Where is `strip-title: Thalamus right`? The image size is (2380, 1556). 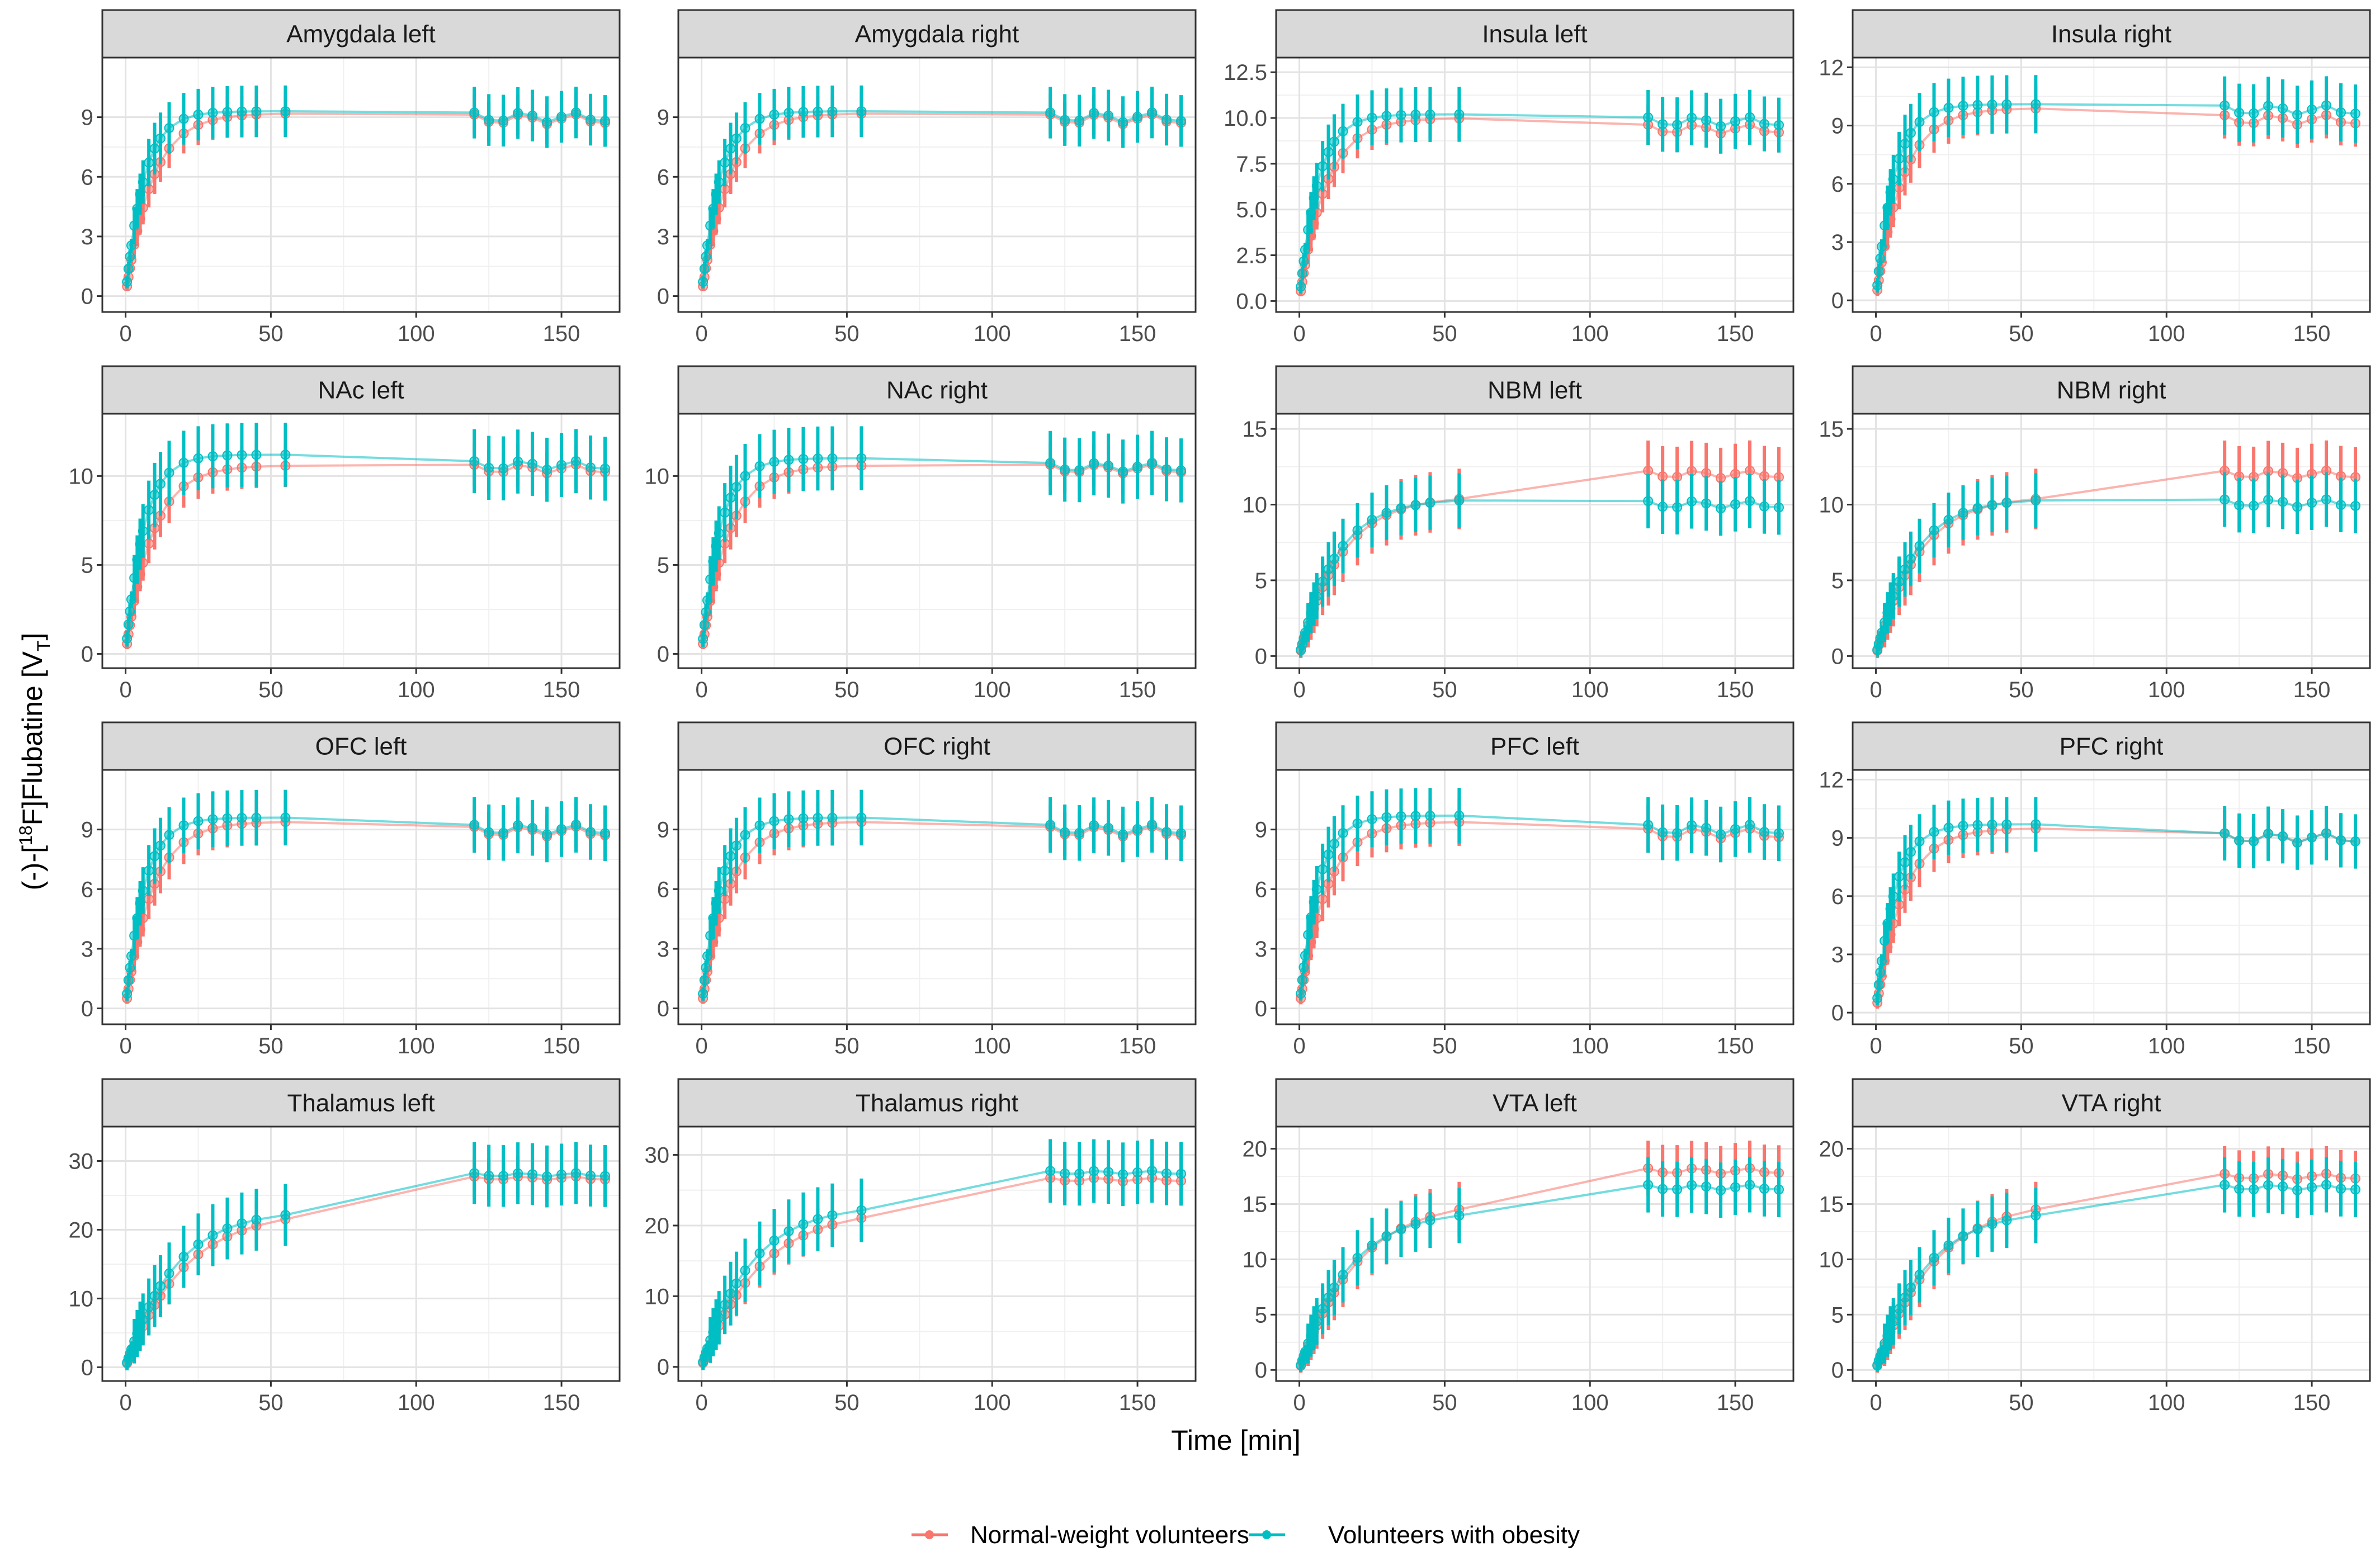 strip-title: Thalamus right is located at coordinates (937, 1103).